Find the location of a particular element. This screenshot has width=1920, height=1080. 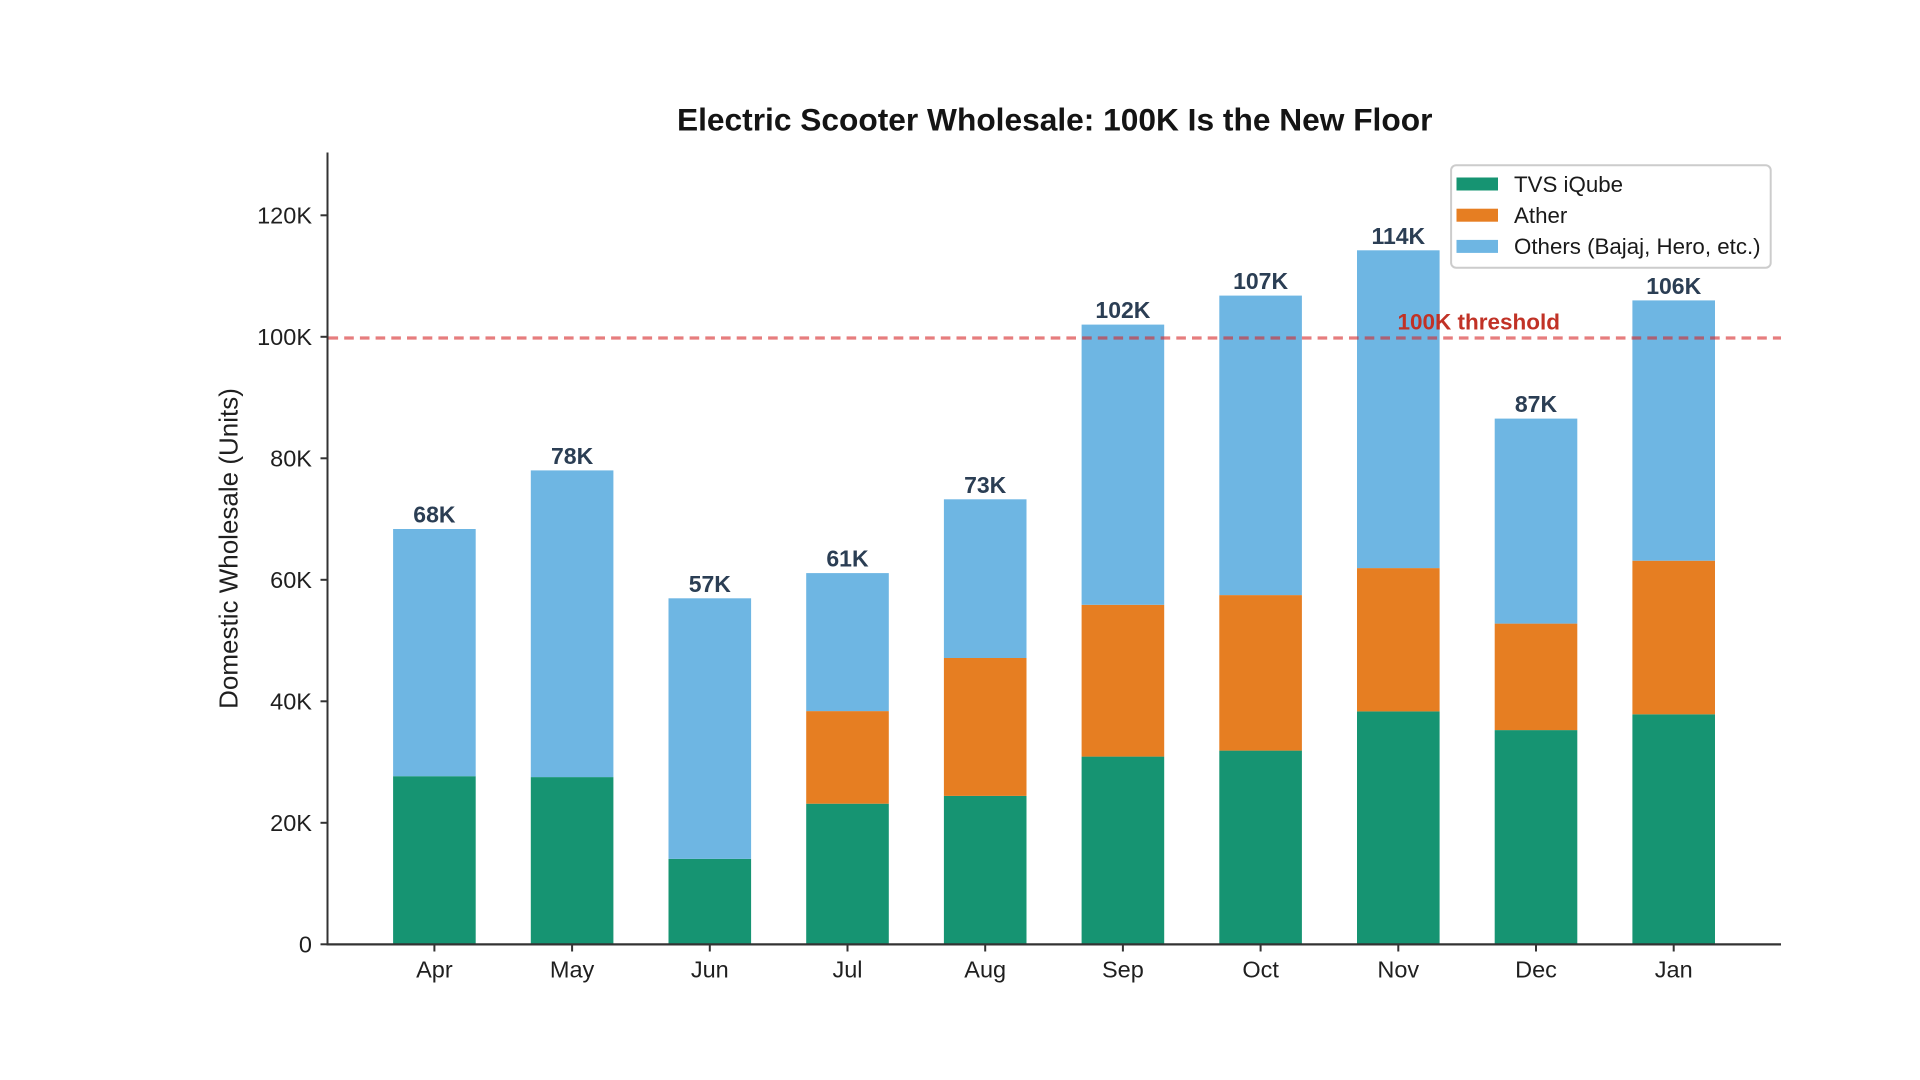

svg-text: 106K is located at coordinates (1673, 286).